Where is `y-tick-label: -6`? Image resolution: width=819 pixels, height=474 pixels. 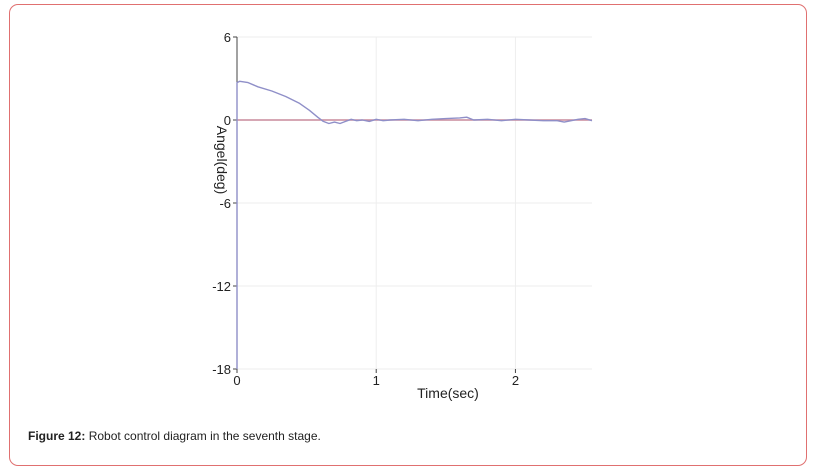
y-tick-label: -6 is located at coordinates (225, 203).